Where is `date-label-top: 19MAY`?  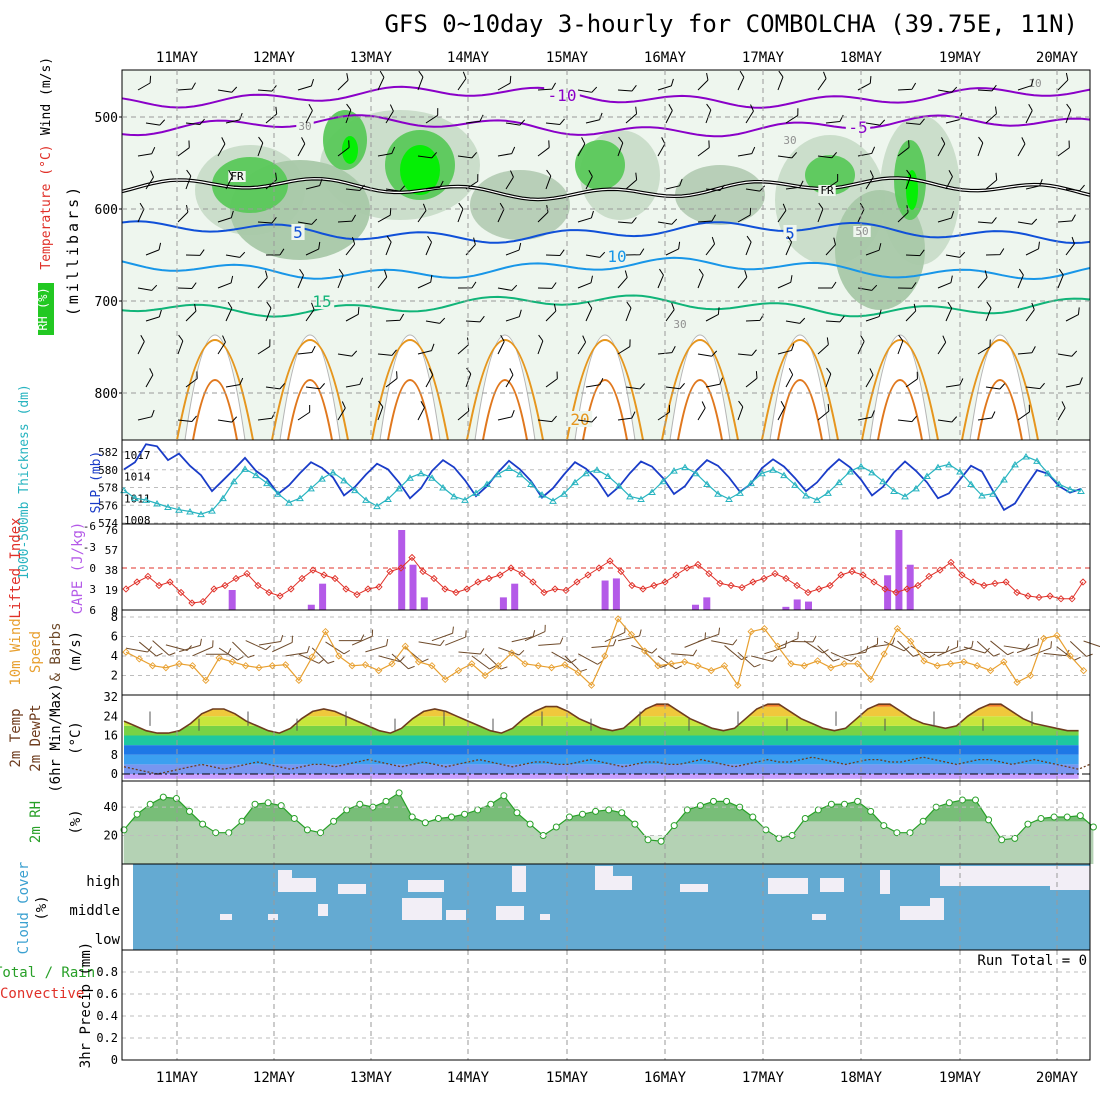 date-label-top: 19MAY is located at coordinates (960, 58).